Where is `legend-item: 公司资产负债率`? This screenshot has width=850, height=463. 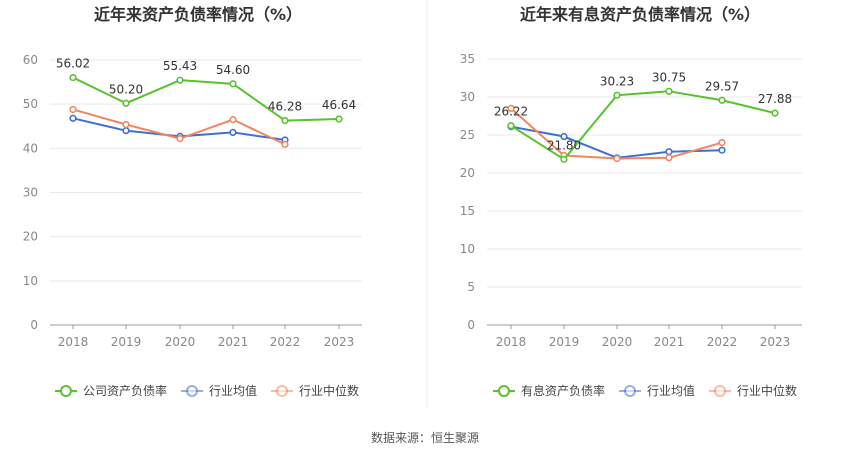 legend-item: 公司资产负债率 is located at coordinates (111, 390).